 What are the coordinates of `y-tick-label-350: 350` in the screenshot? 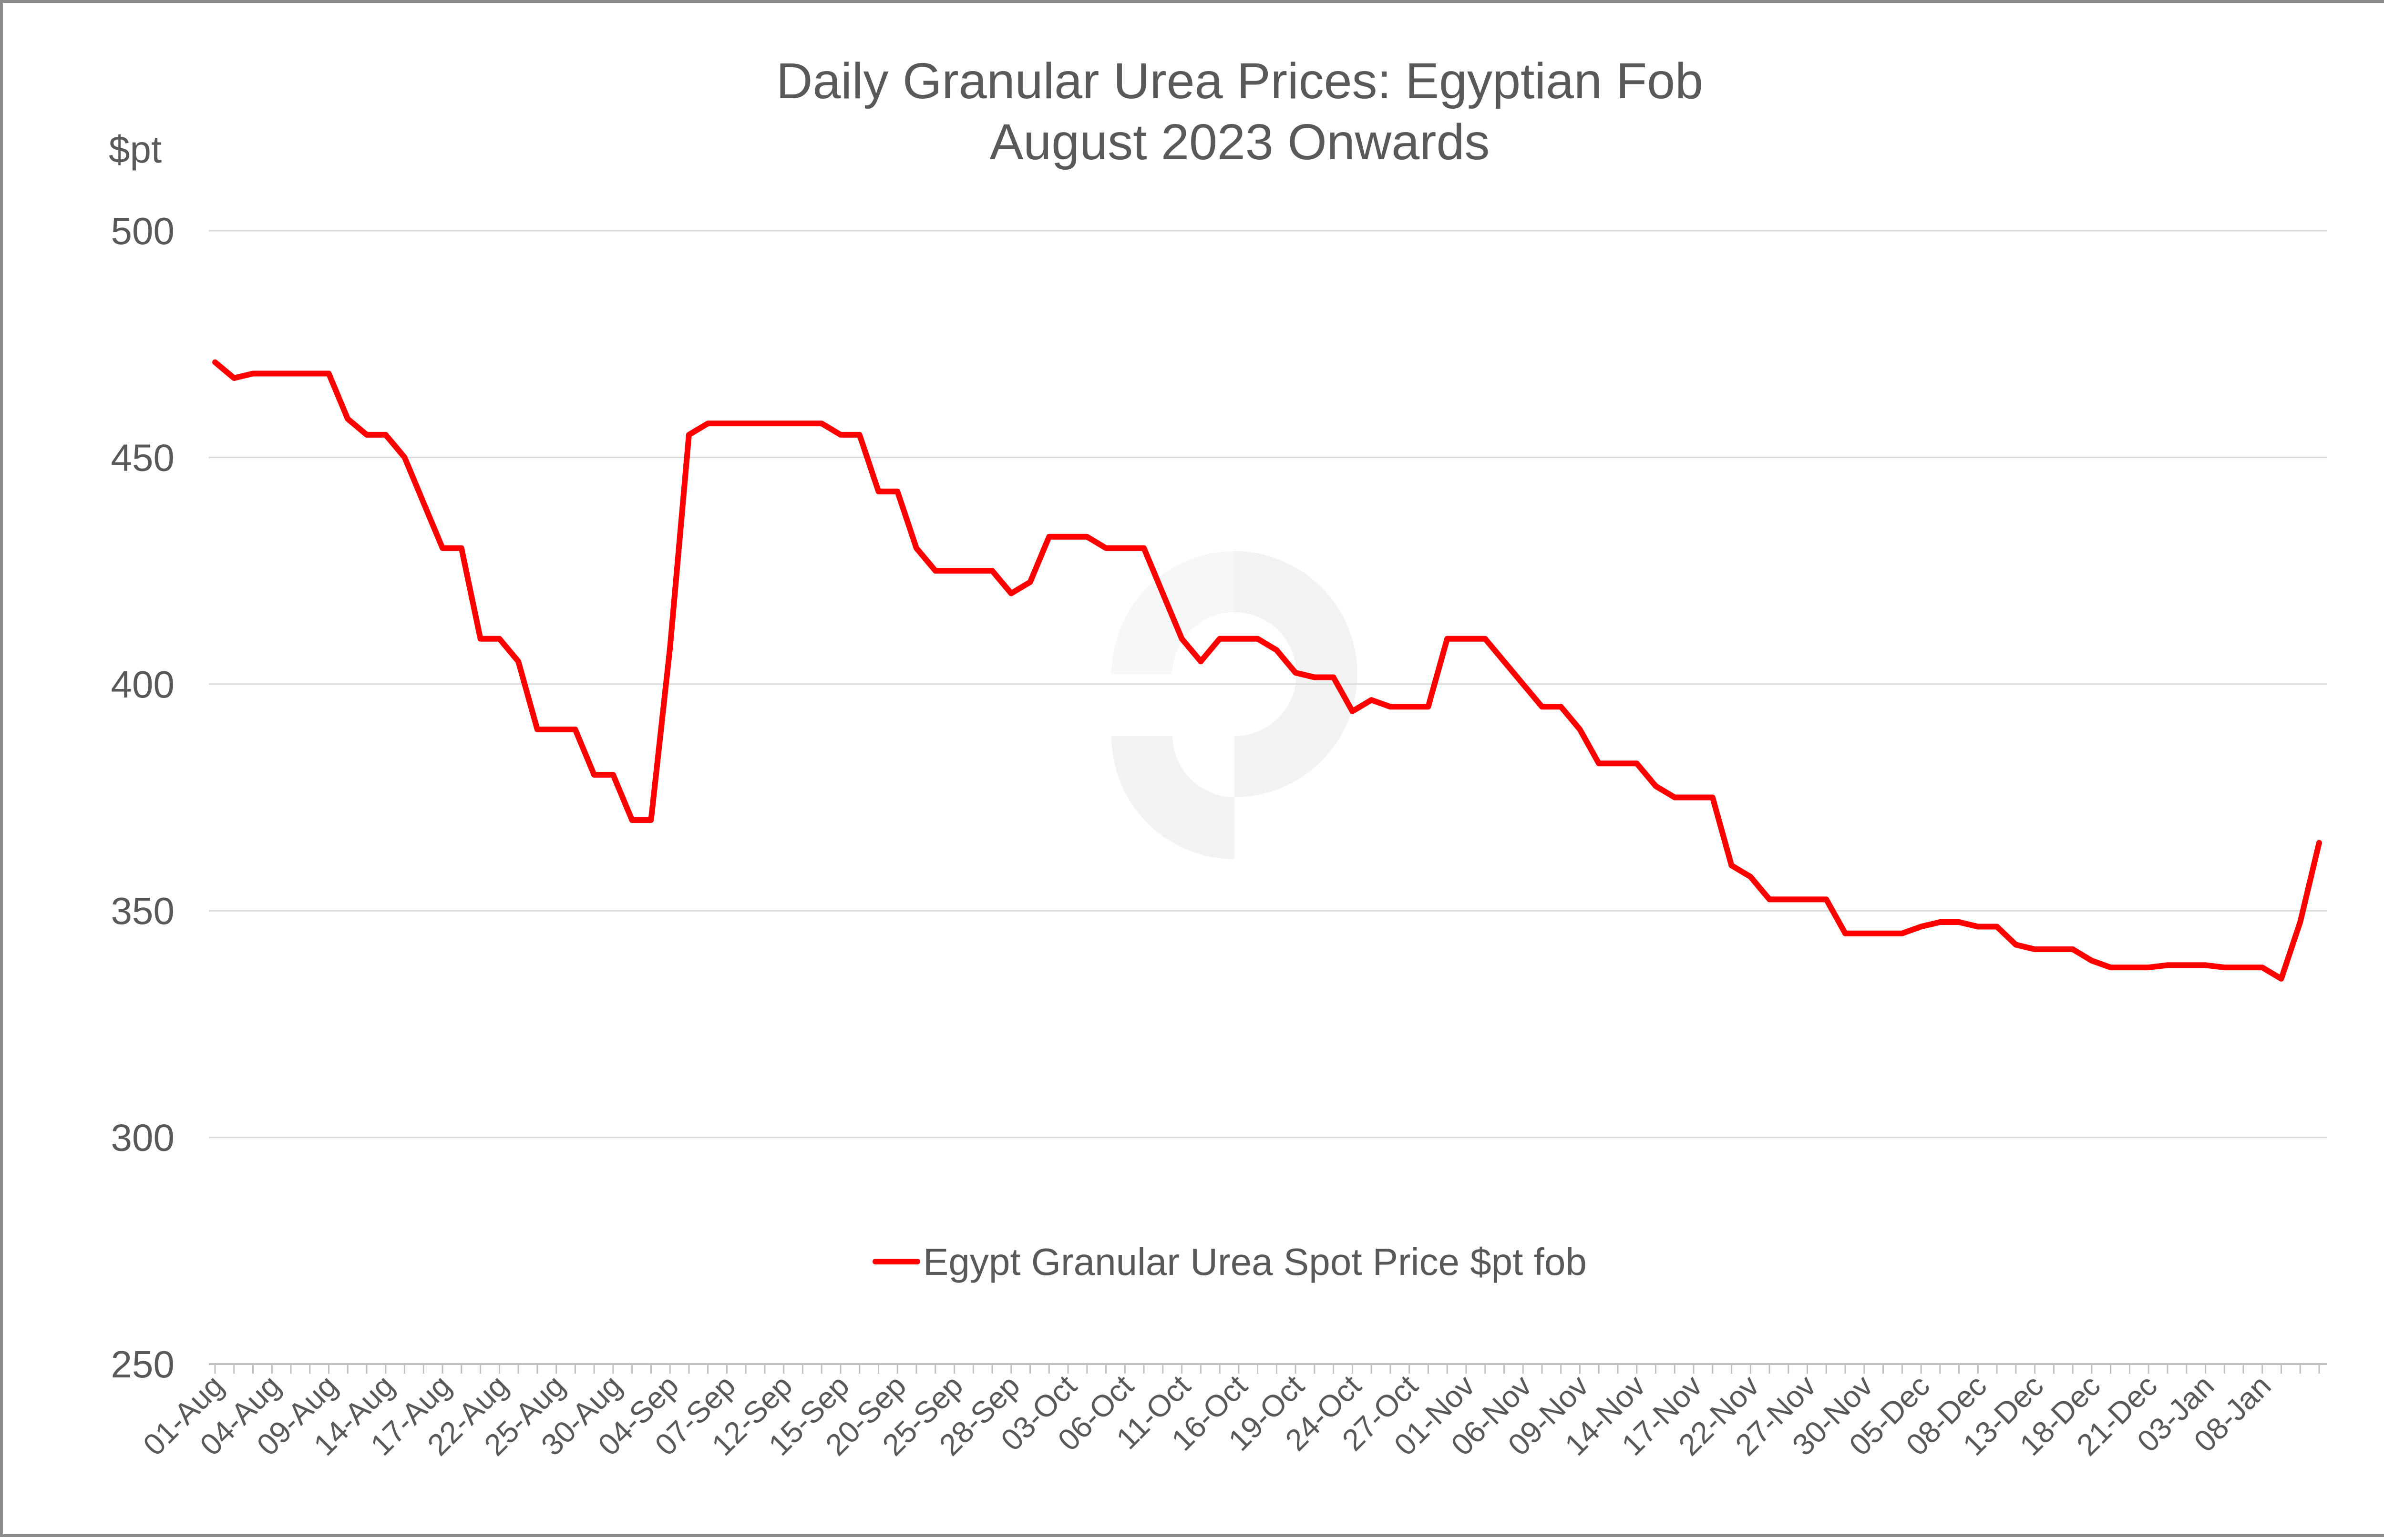 It's located at (143, 911).